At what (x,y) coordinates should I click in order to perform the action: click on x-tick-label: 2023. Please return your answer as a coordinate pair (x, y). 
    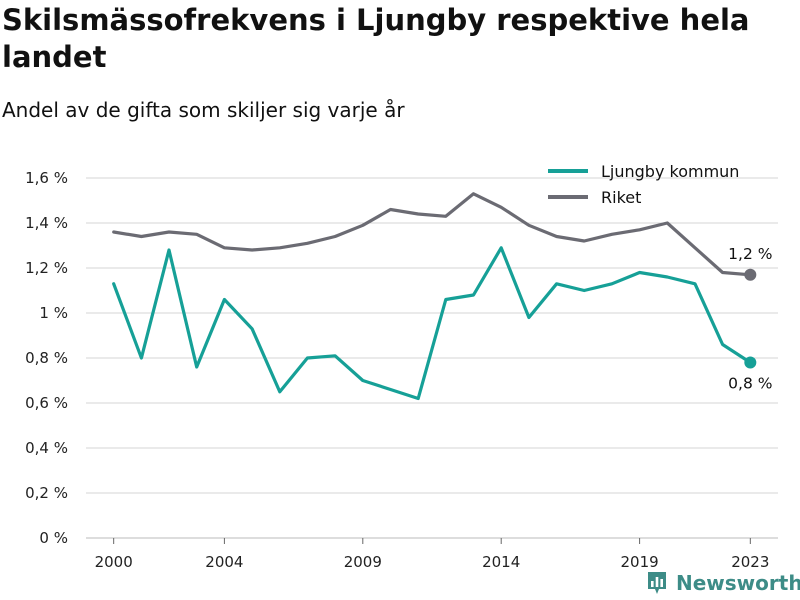
    Looking at the image, I should click on (750, 562).